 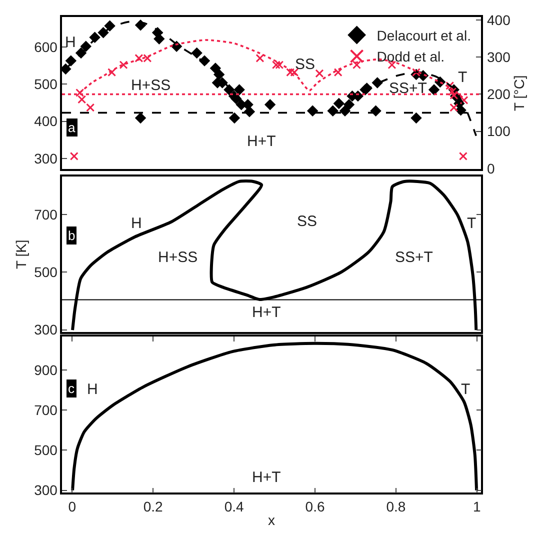 What do you see at coordinates (423, 35) in the screenshot?
I see `legend-label: Delacourt et al.` at bounding box center [423, 35].